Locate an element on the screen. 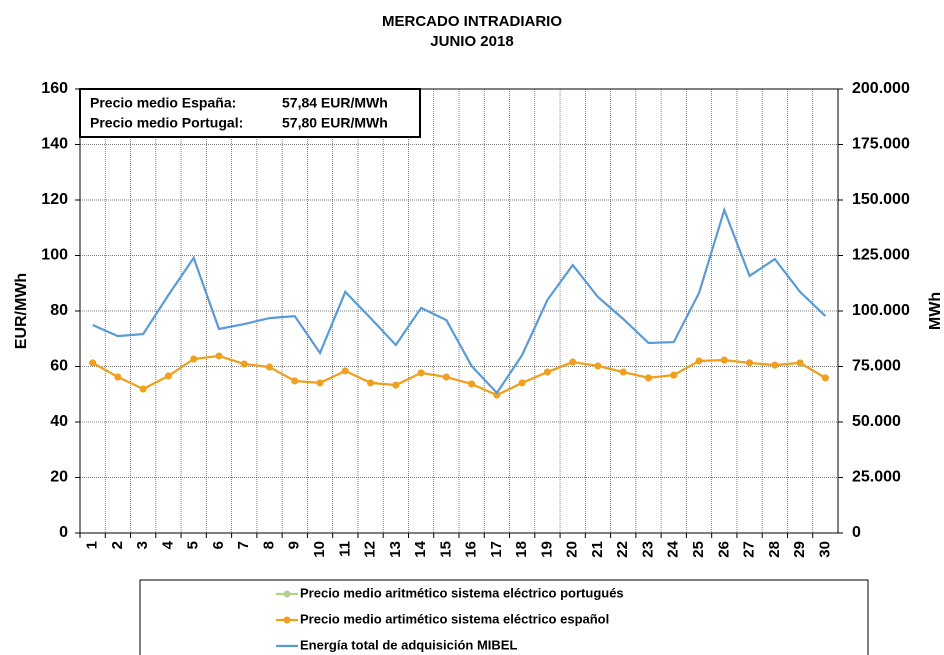 This screenshot has width=944, height=655. x-tick-label: 19 is located at coordinates (546, 549).